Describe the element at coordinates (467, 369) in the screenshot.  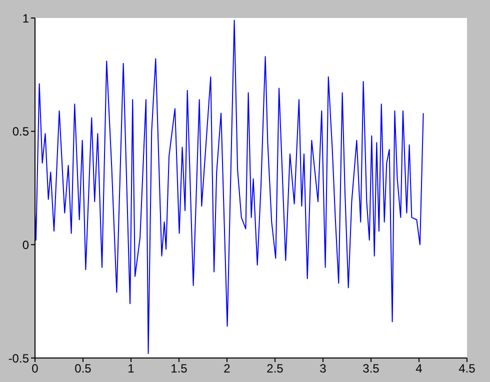
I see `x-tick-label: 4.5` at that location.